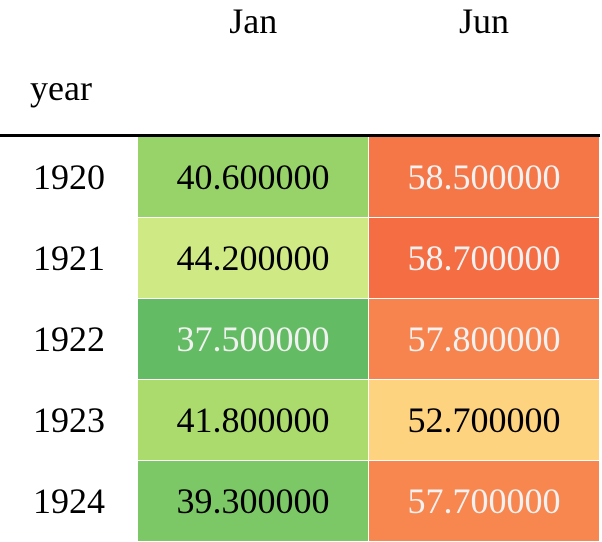  Describe the element at coordinates (69, 339) in the screenshot. I see `row-label: 1922` at that location.